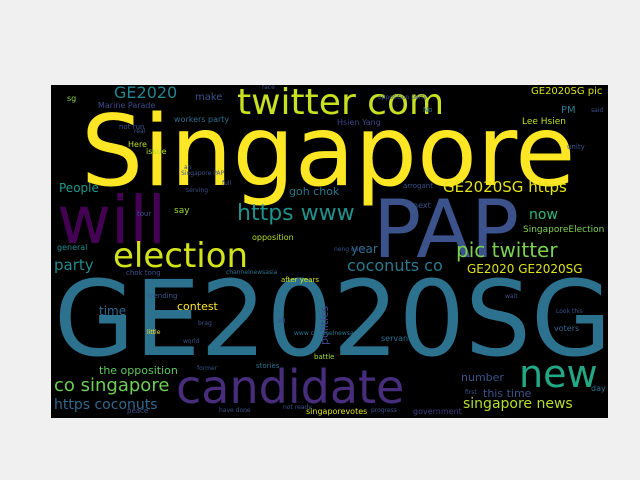 The height and width of the screenshot is (480, 640). I want to click on word-hsien-yang: Hsien Yang, so click(359, 122).